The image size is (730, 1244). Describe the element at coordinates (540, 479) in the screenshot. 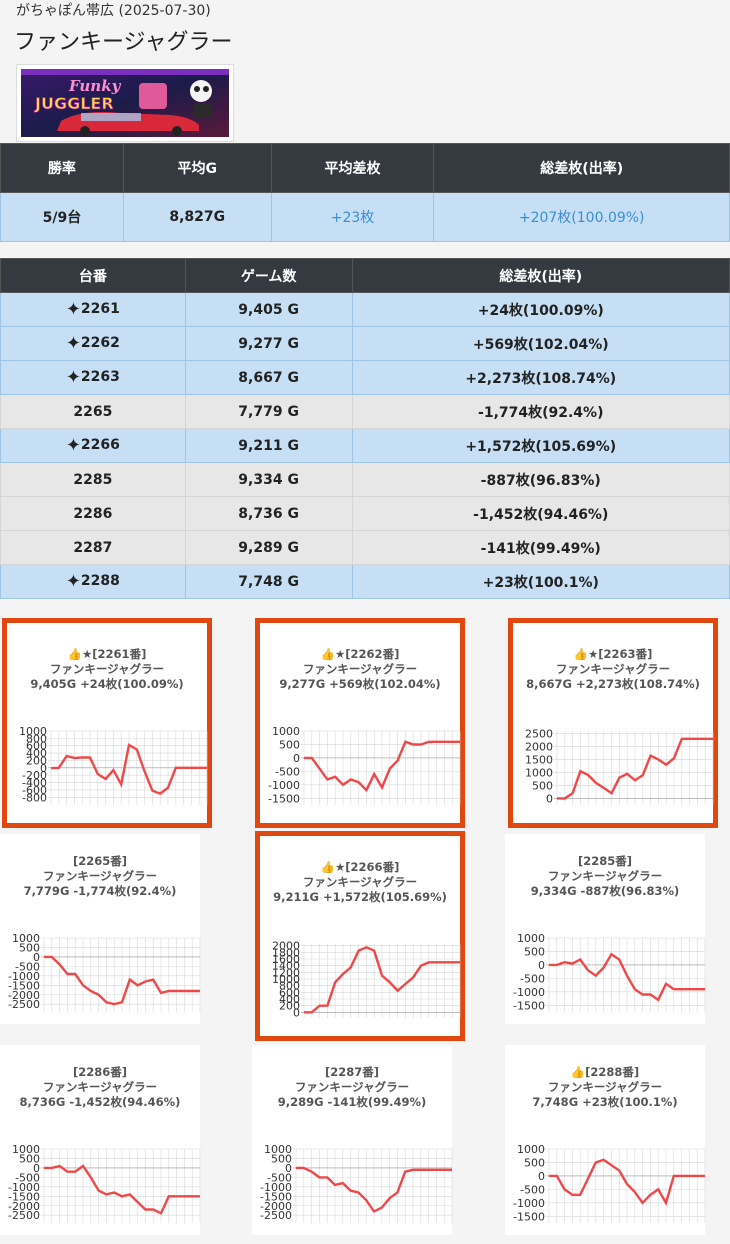

I see `total-diff-cell: -887枚(96.83%)` at that location.